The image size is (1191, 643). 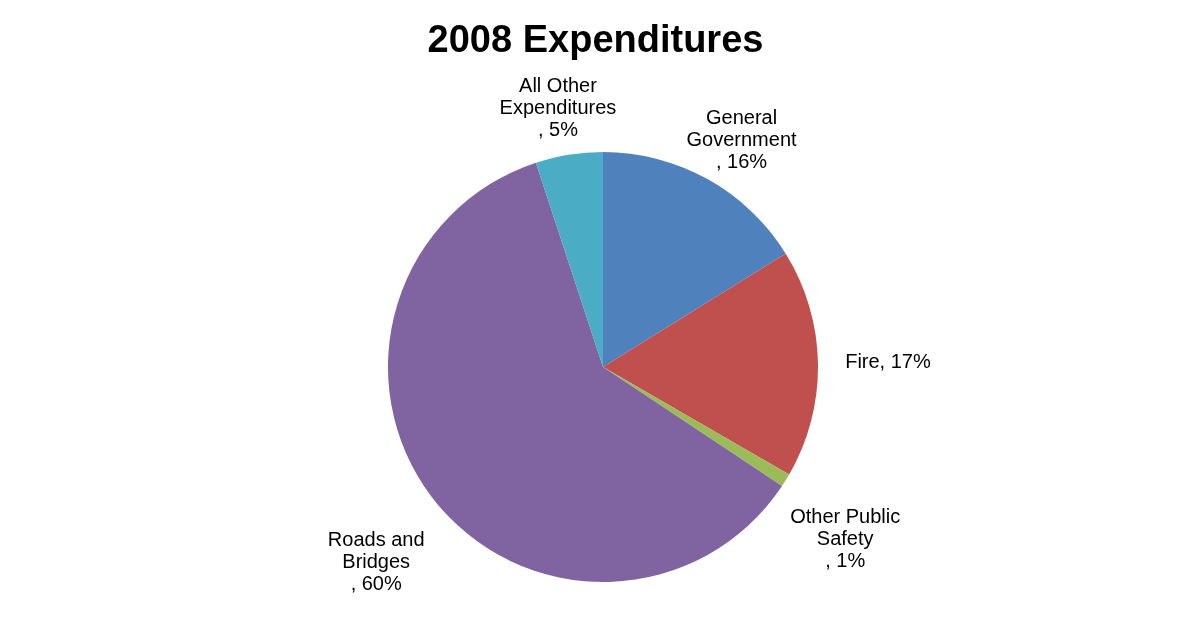 What do you see at coordinates (376, 549) in the screenshot?
I see `slice-label: Roads and Bridges` at bounding box center [376, 549].